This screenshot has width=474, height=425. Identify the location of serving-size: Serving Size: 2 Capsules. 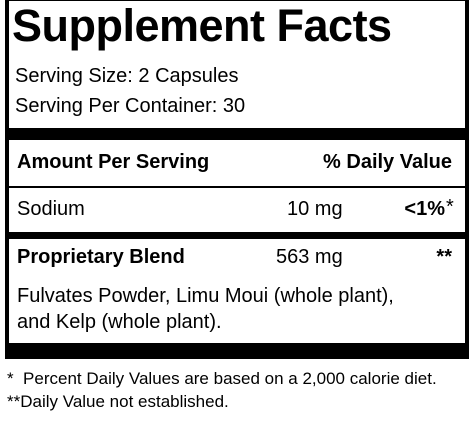
(127, 76).